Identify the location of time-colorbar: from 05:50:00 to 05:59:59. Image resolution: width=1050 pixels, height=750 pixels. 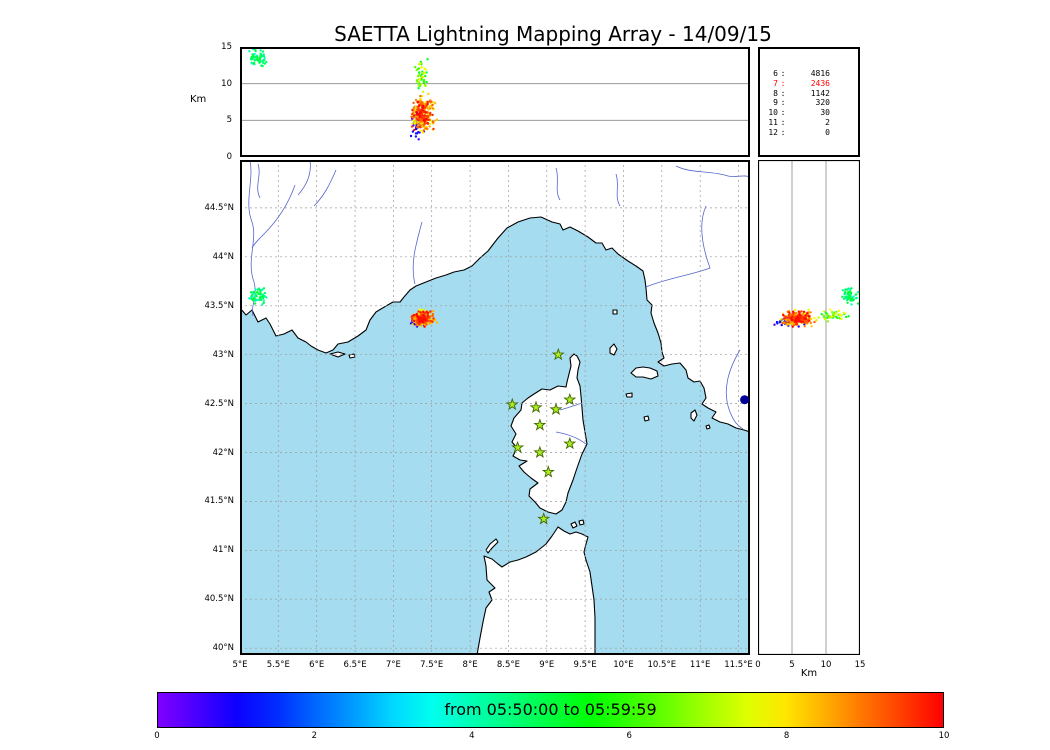
(550, 710).